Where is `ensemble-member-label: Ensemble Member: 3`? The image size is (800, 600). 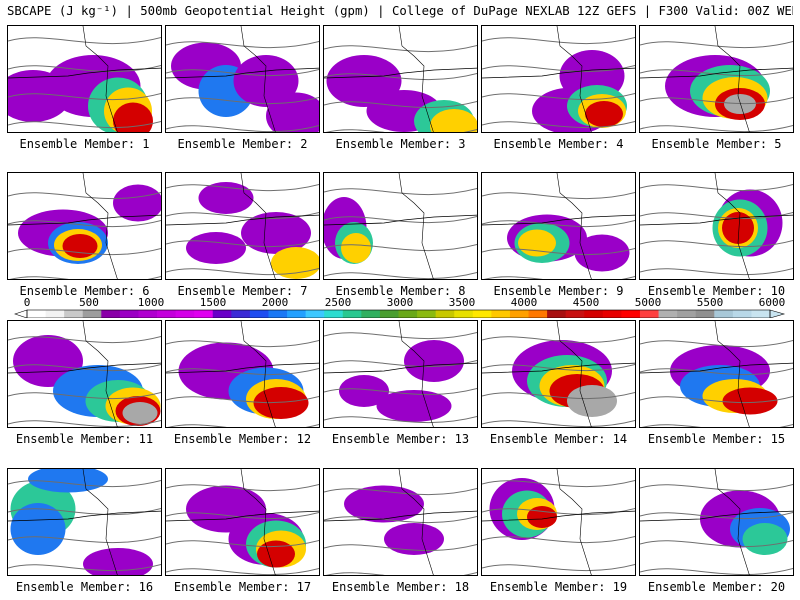
ensemble-member-label: Ensemble Member: 3 is located at coordinates (400, 144).